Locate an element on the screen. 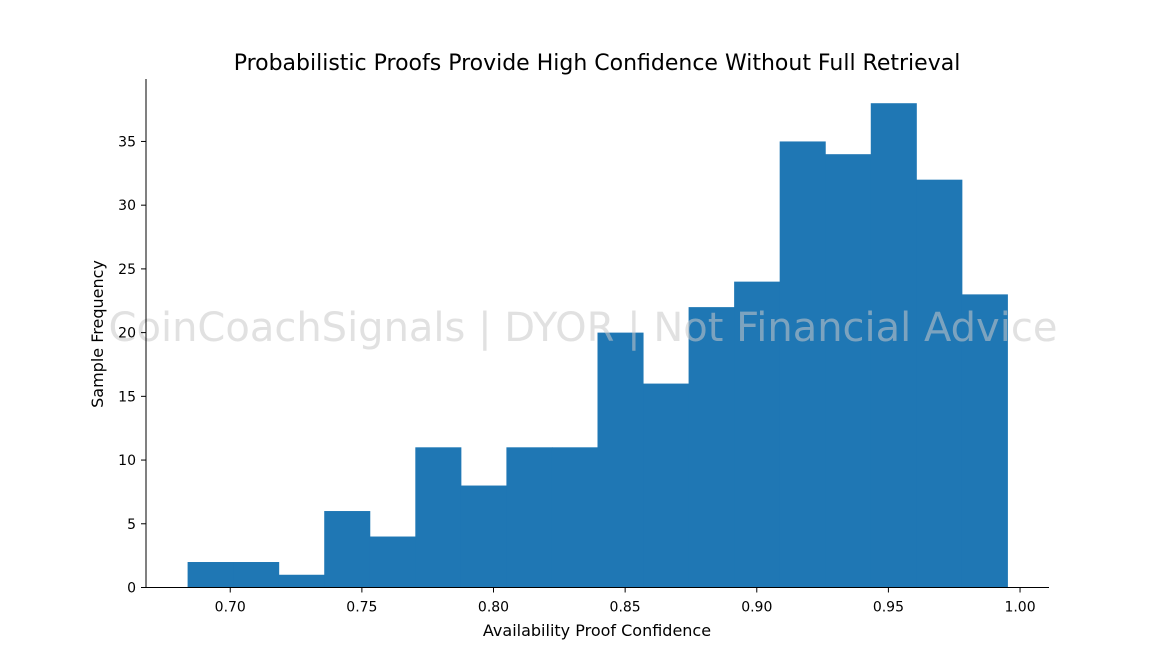 The width and height of the screenshot is (1165, 660). y-tick-label: 25 is located at coordinates (127, 270).